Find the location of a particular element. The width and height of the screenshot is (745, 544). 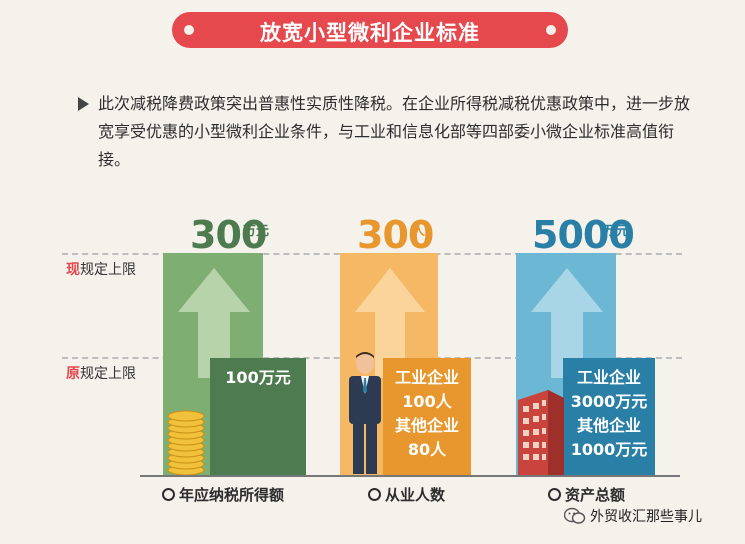

category-assets-label: 资产总额 is located at coordinates (595, 495).